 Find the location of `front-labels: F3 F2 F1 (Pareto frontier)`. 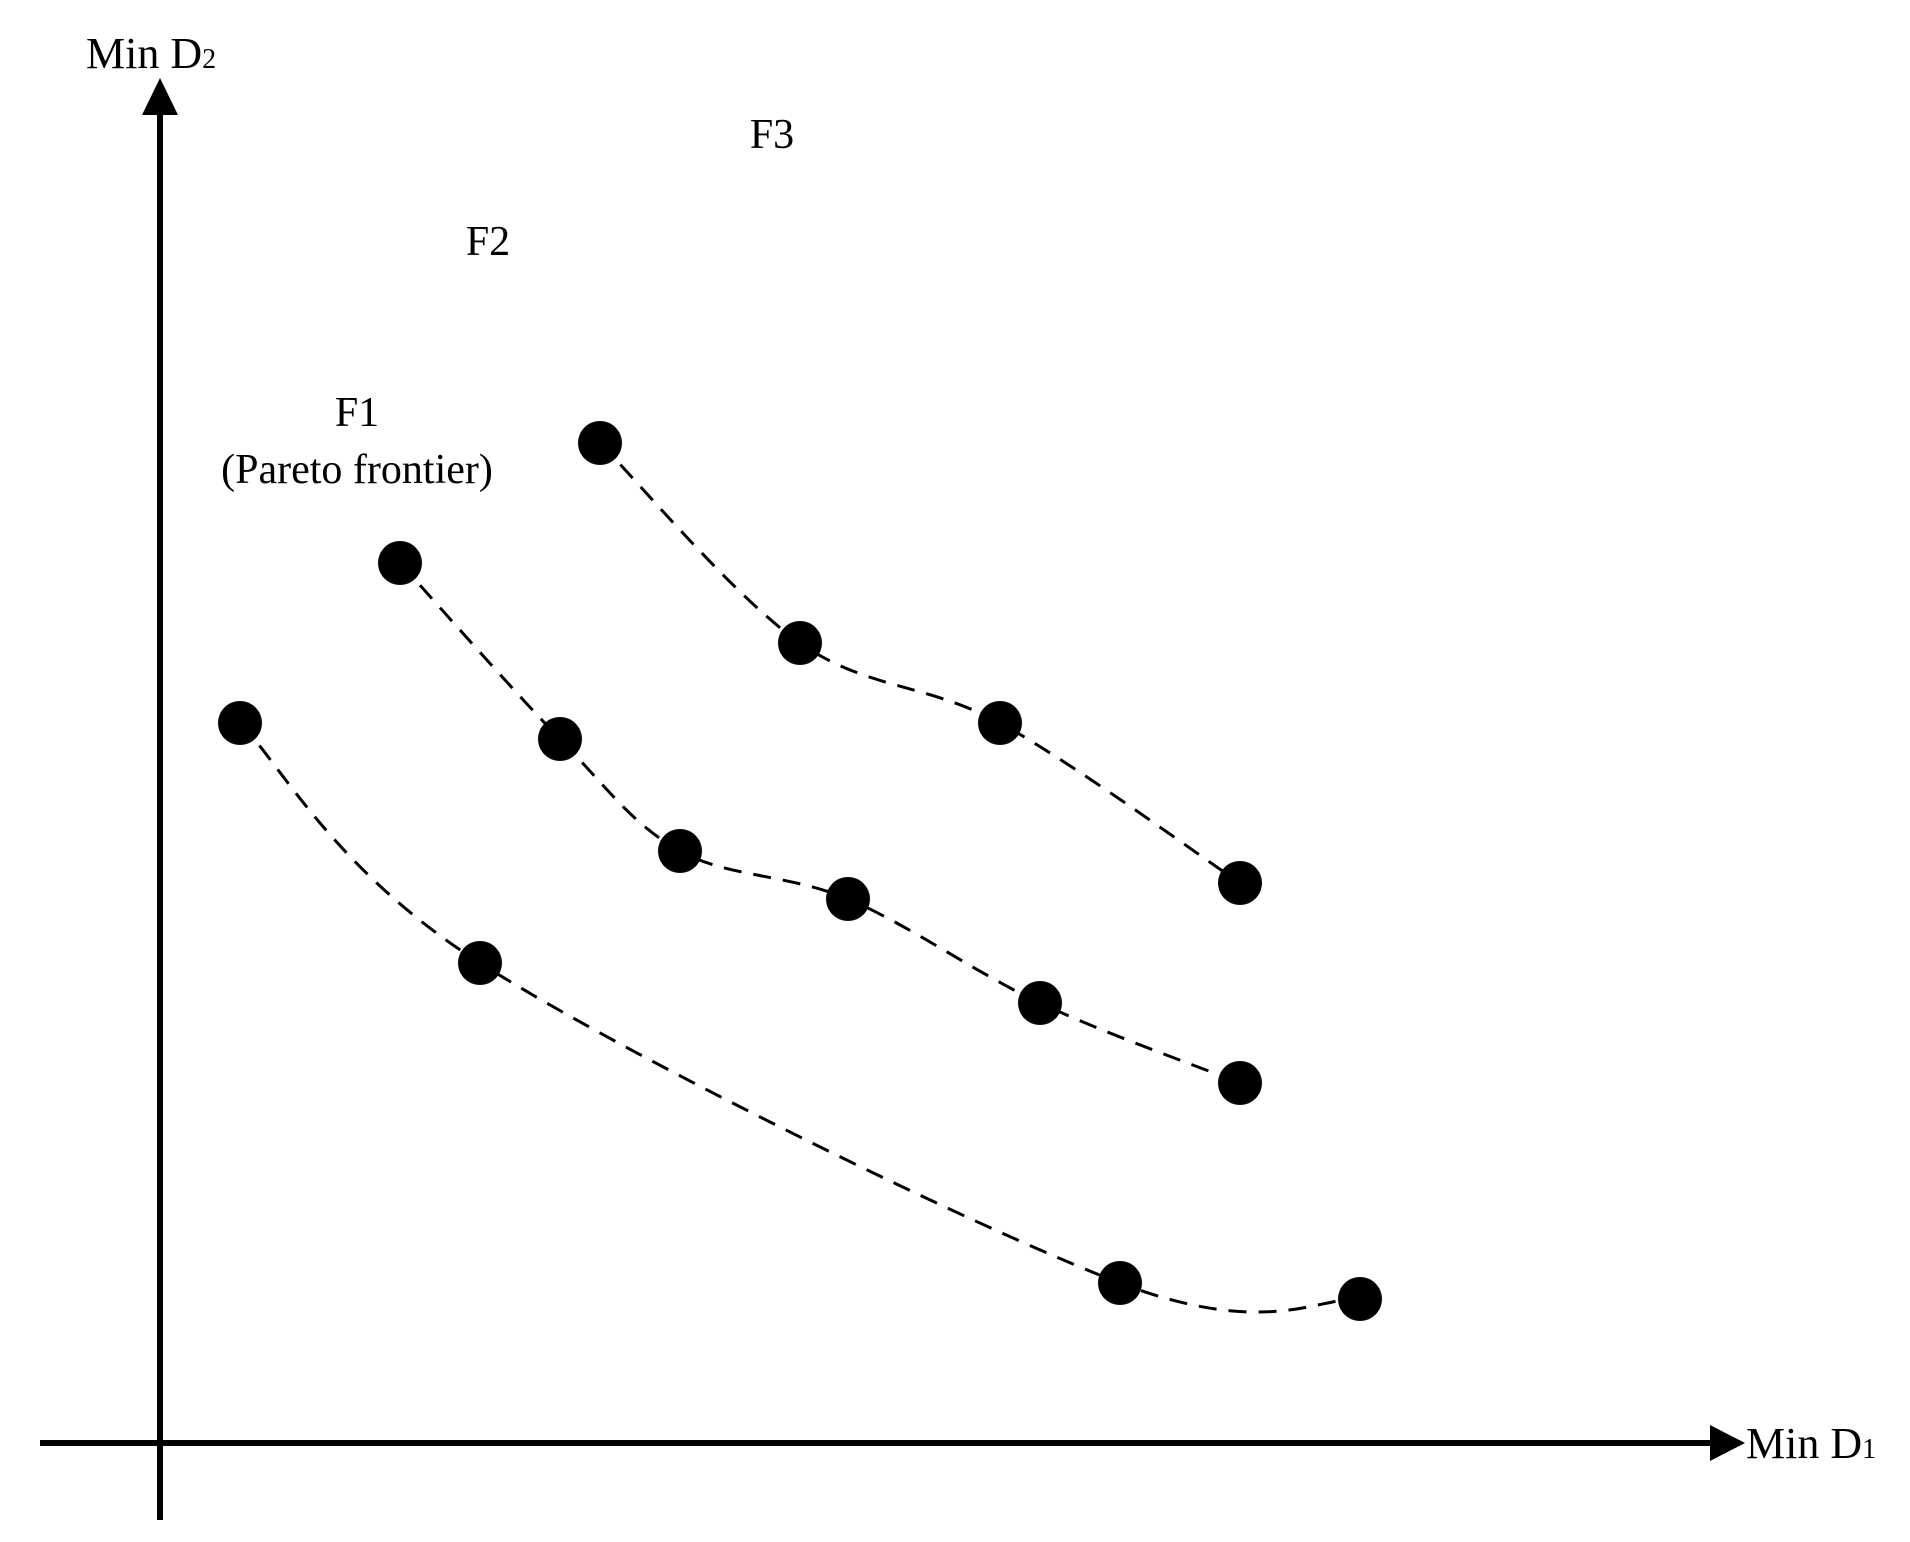

front-labels: F3 F2 F1 (Pareto frontier) is located at coordinates (507, 302).